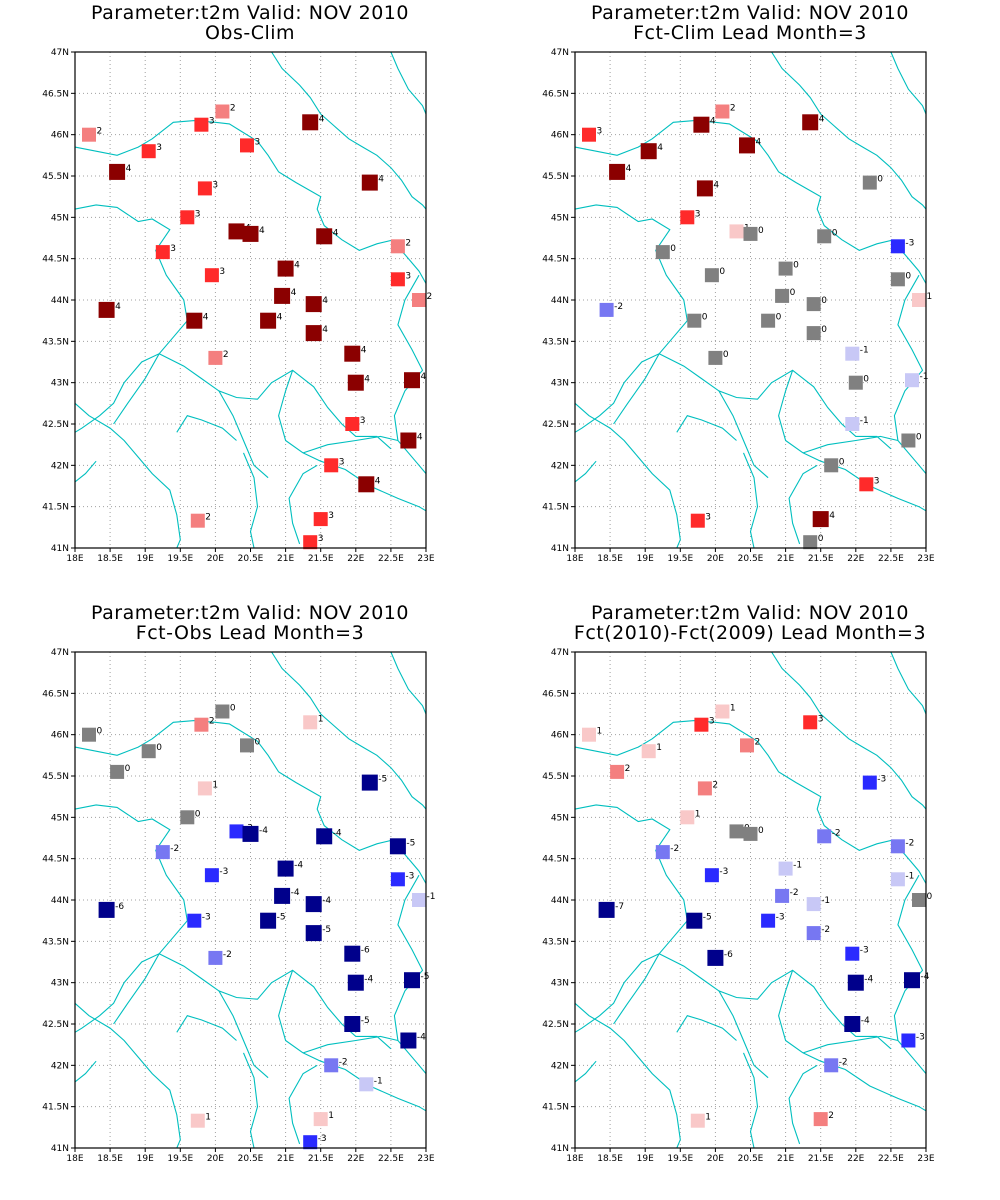 This screenshot has width=1000, height=1200. I want to click on y-tick-label: 44.5N, so click(555, 860).